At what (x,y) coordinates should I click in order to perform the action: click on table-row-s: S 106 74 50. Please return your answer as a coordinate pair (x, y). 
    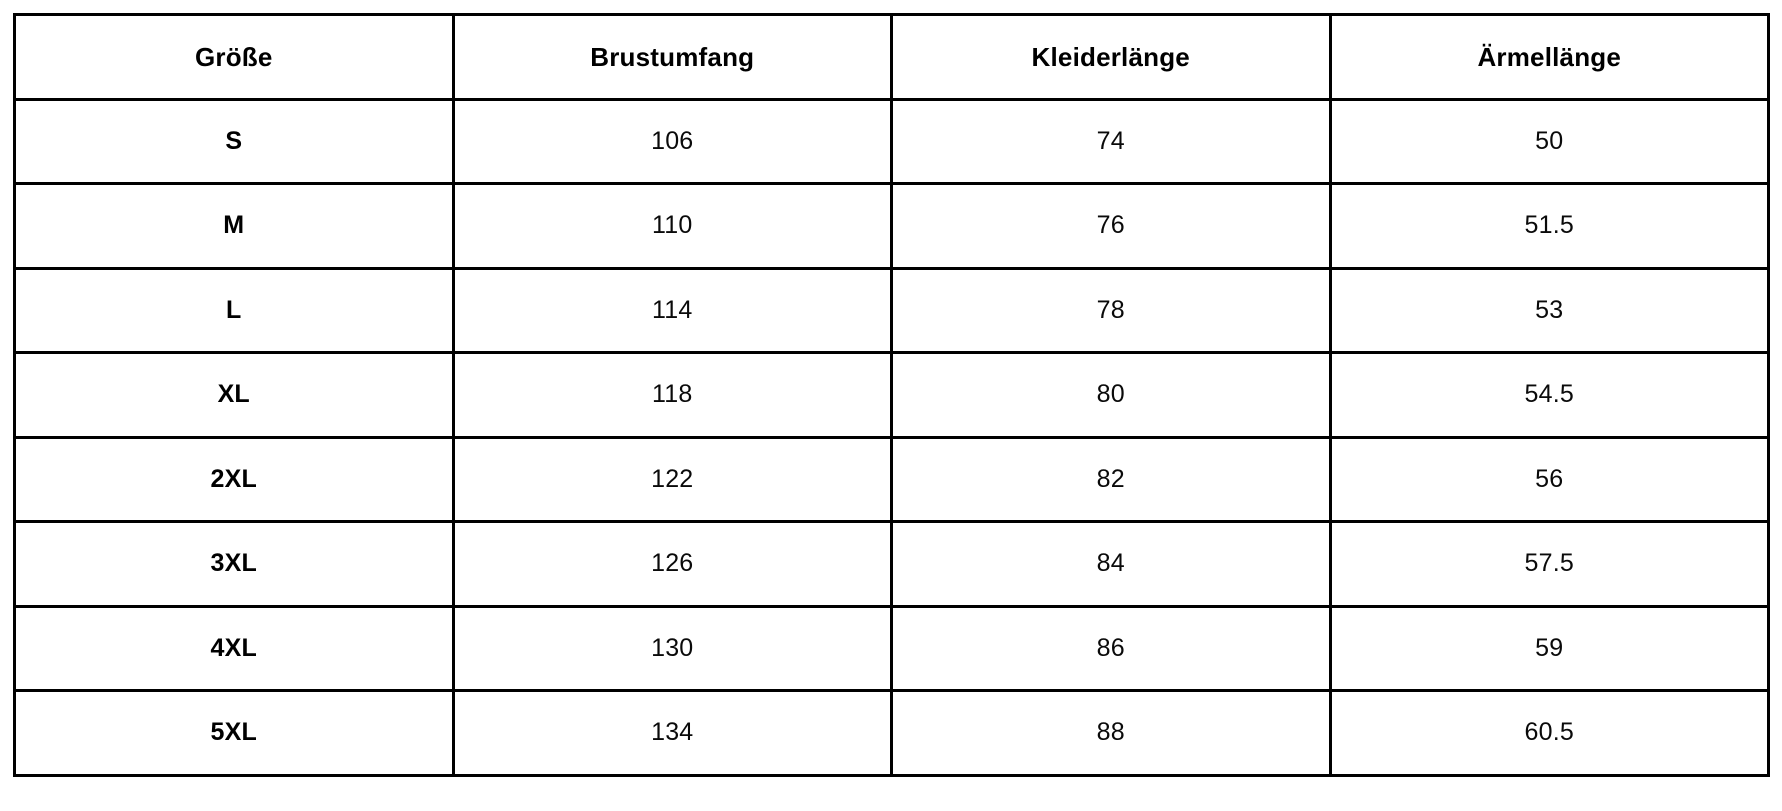
    Looking at the image, I should click on (891, 141).